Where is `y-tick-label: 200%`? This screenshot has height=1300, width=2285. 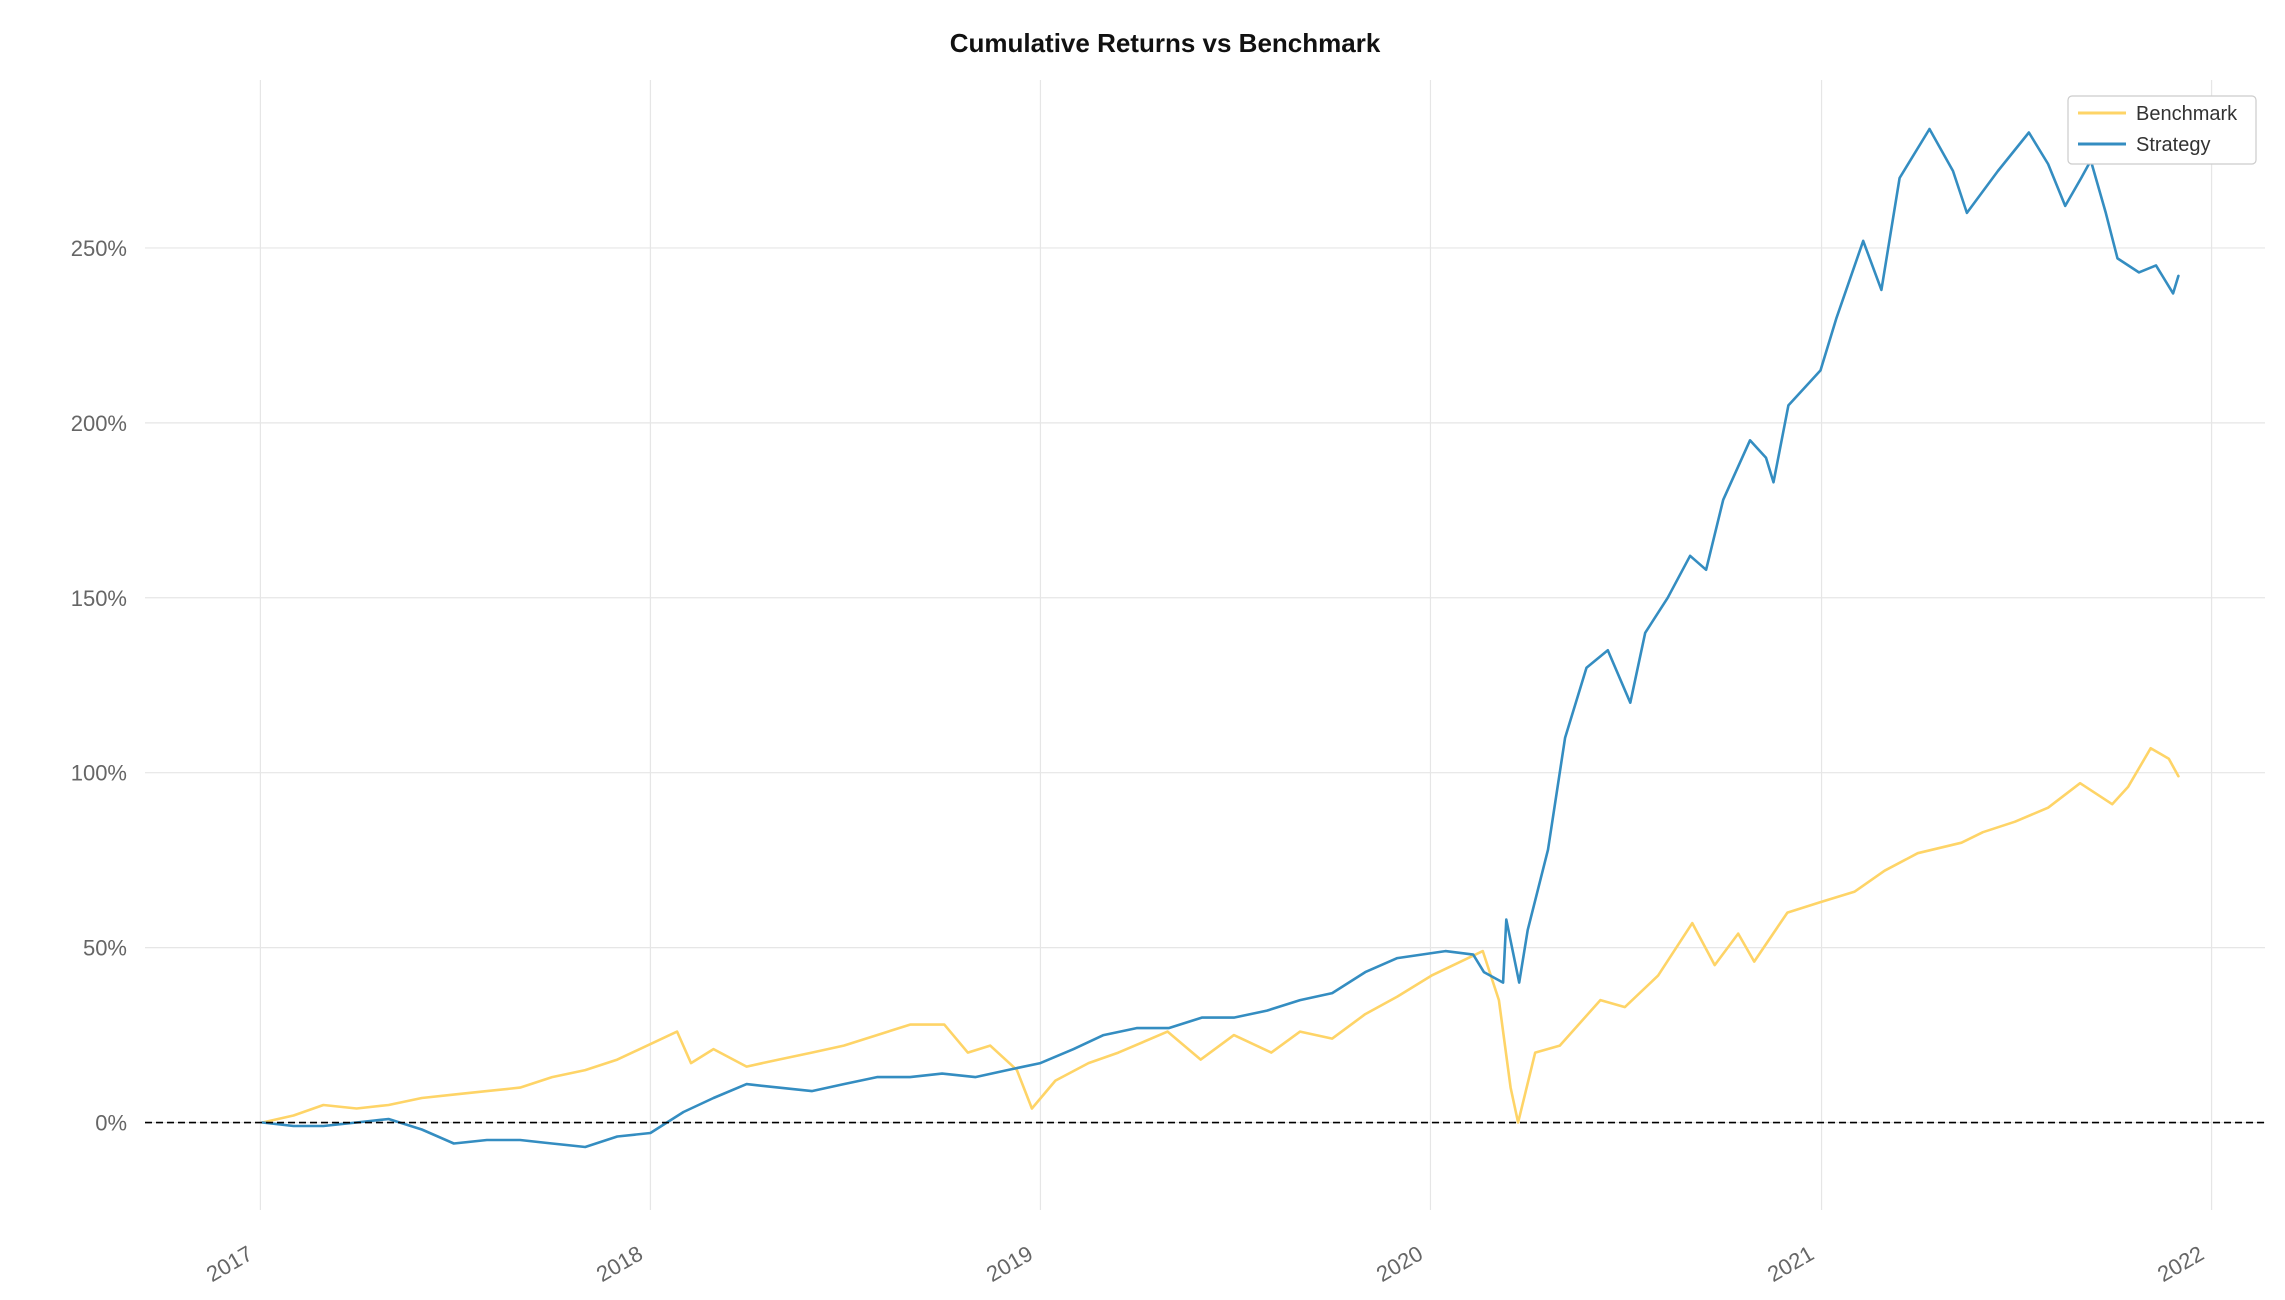
y-tick-label: 200% is located at coordinates (99, 423).